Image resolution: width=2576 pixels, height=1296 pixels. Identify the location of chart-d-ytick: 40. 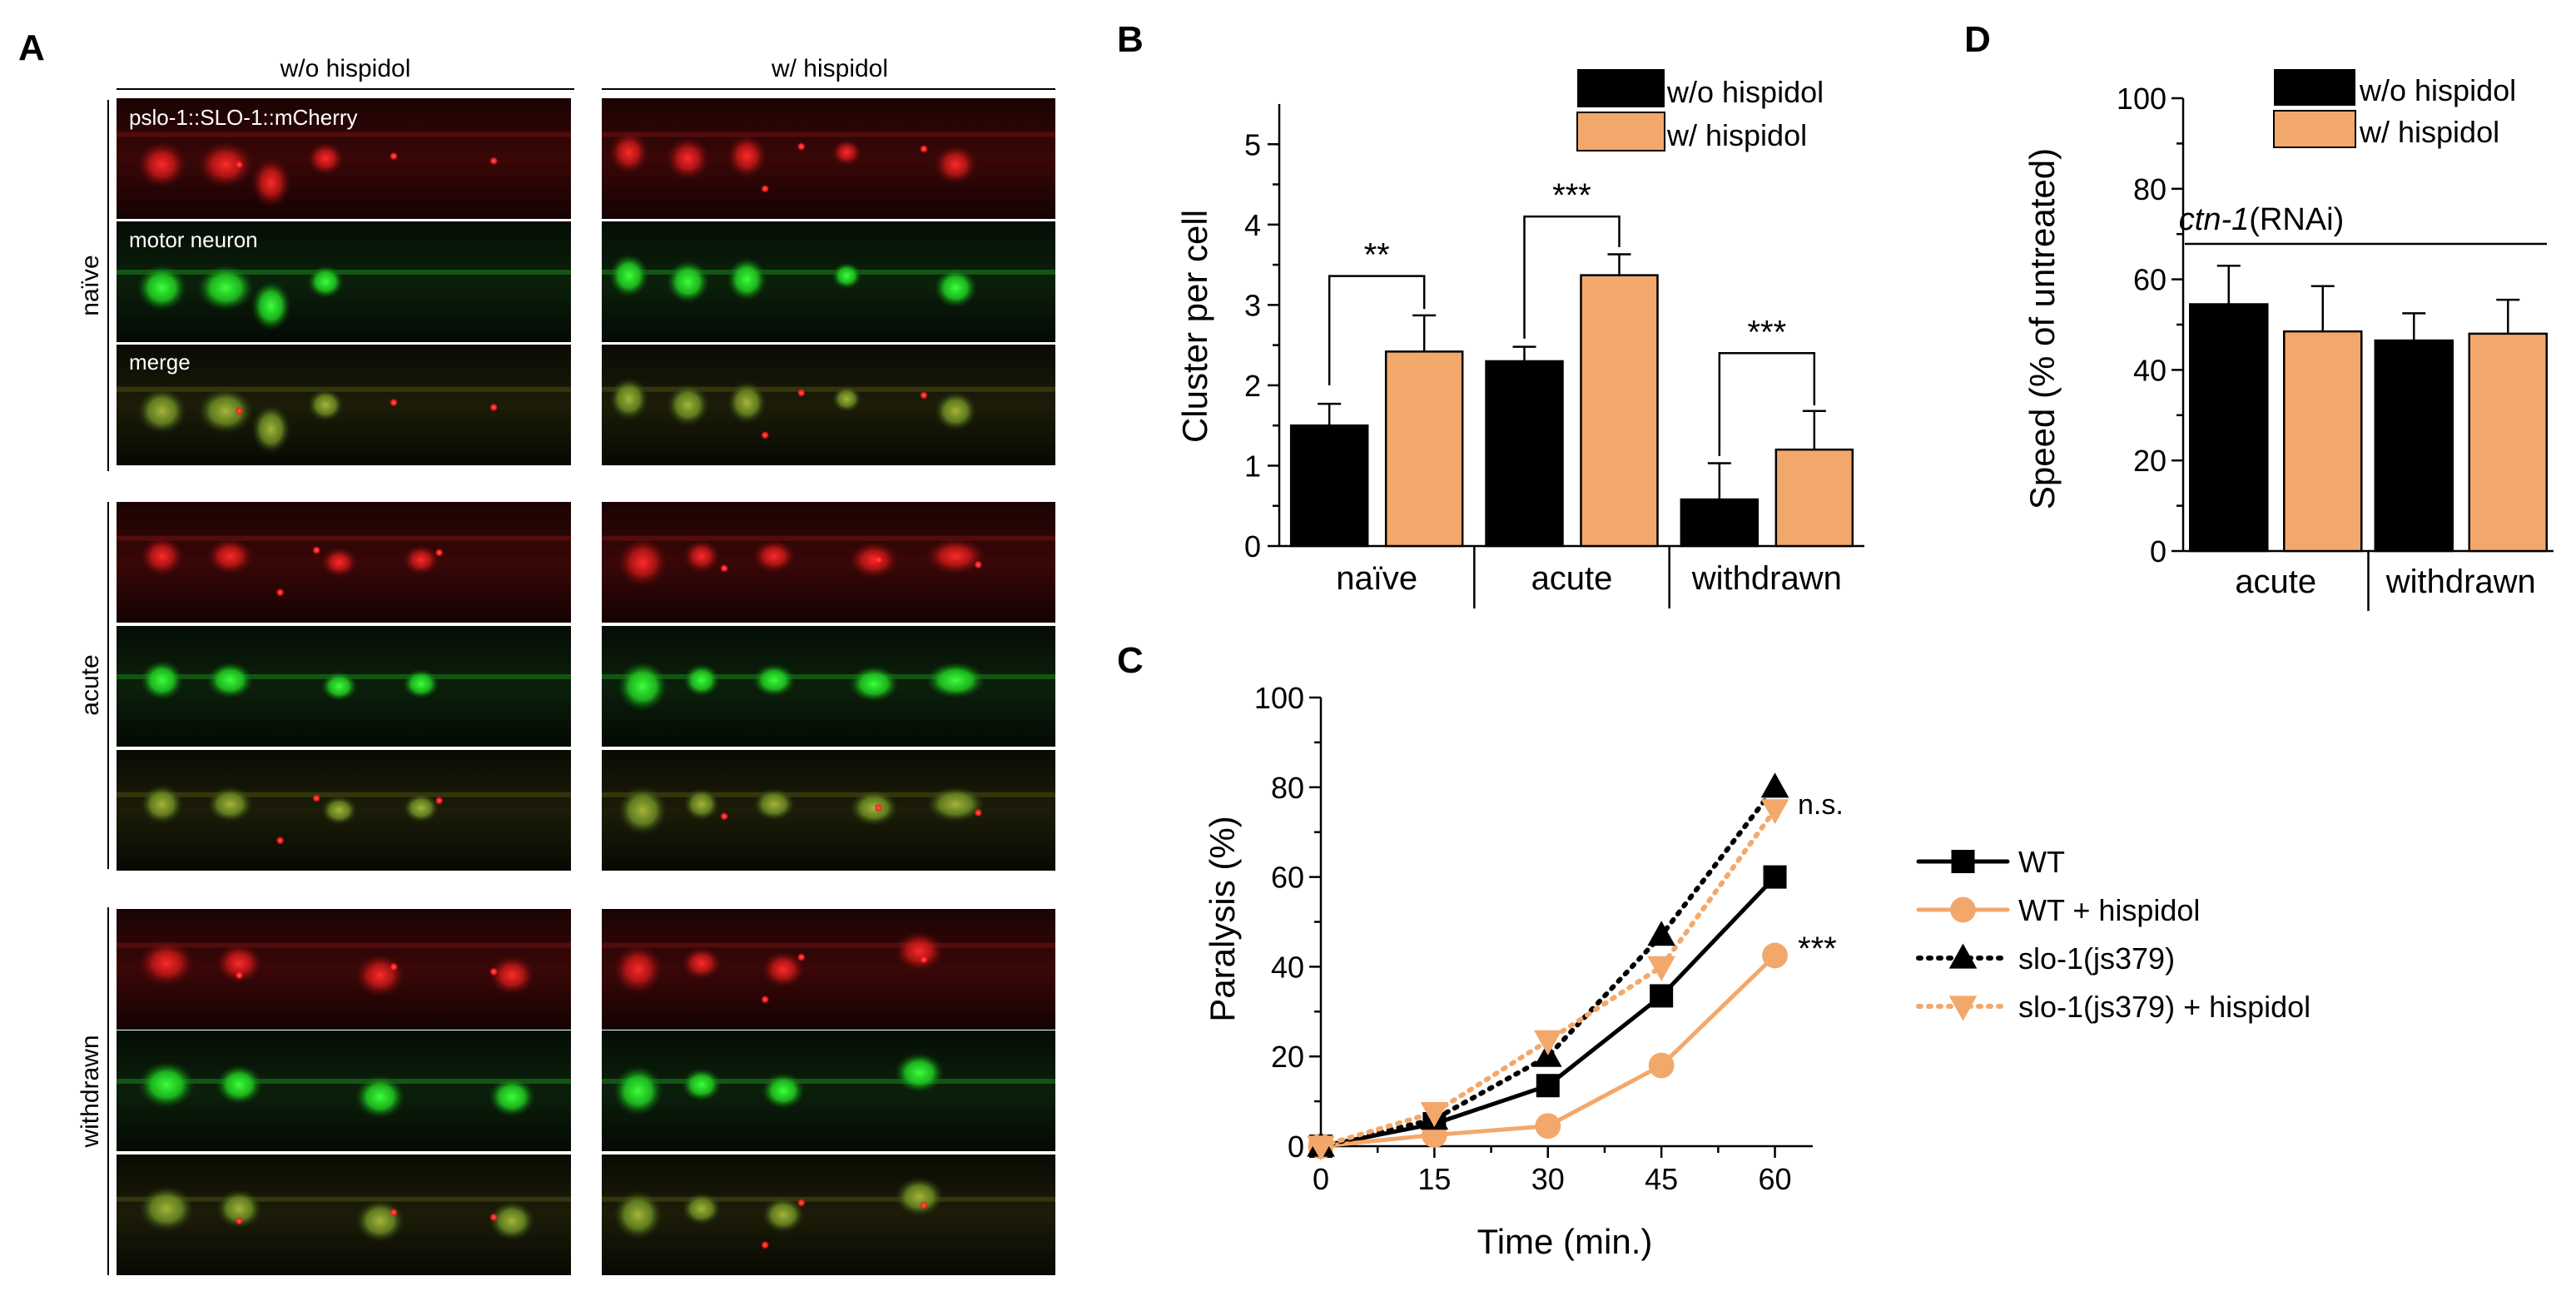
(2150, 370).